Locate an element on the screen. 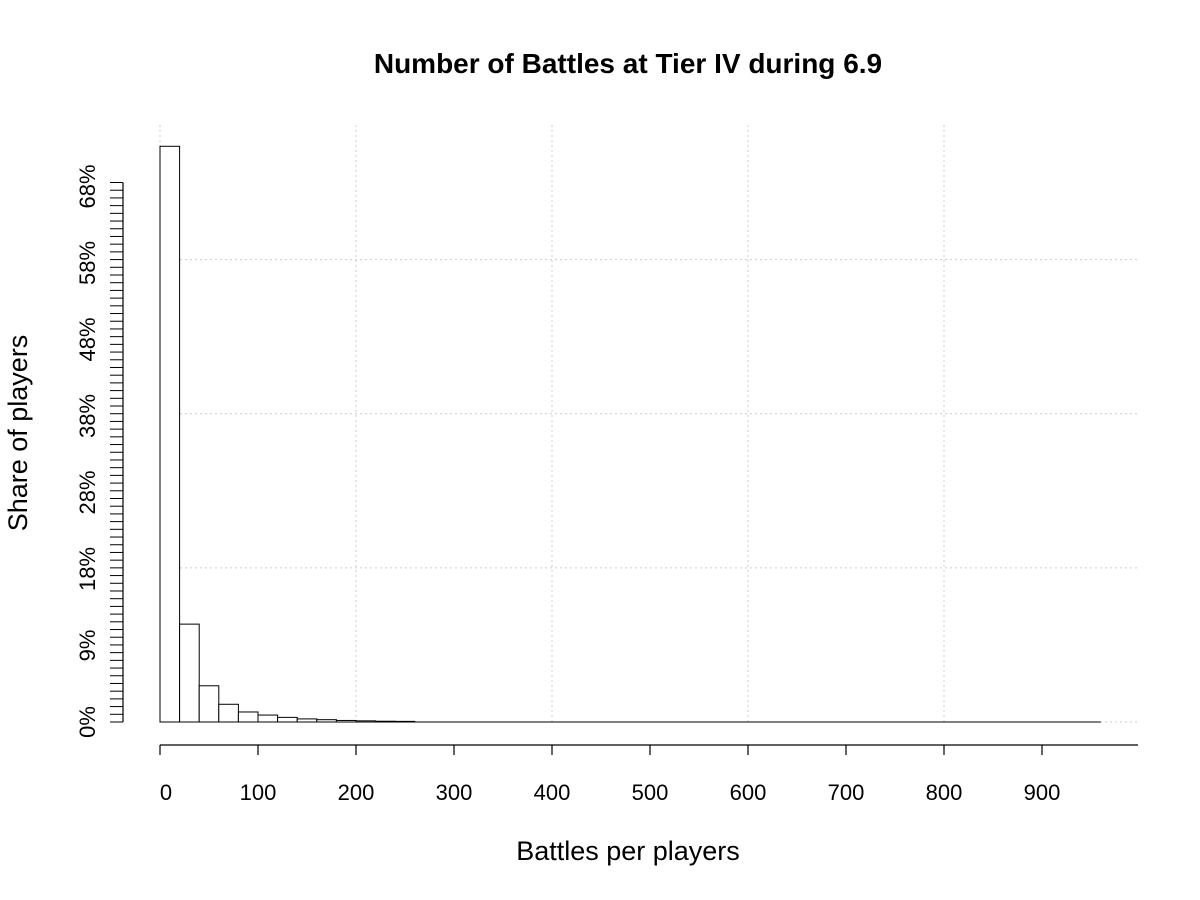 This screenshot has height=900, width=1200. x-tick-label: 100 is located at coordinates (258, 792).